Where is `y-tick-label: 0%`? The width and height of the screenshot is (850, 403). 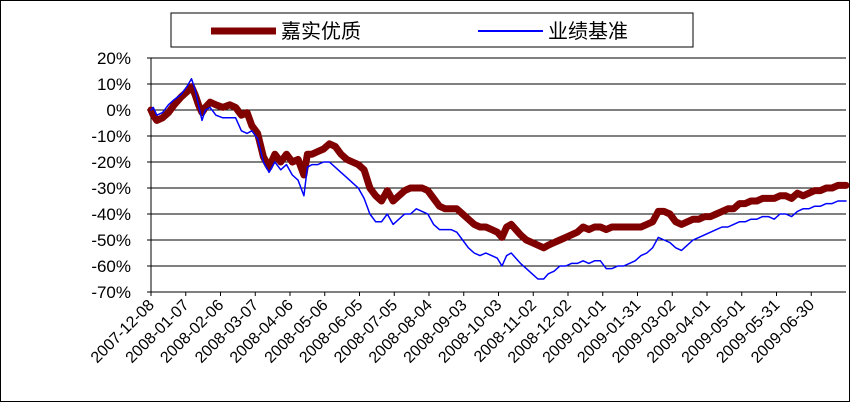
y-tick-label: 0% is located at coordinates (118, 110).